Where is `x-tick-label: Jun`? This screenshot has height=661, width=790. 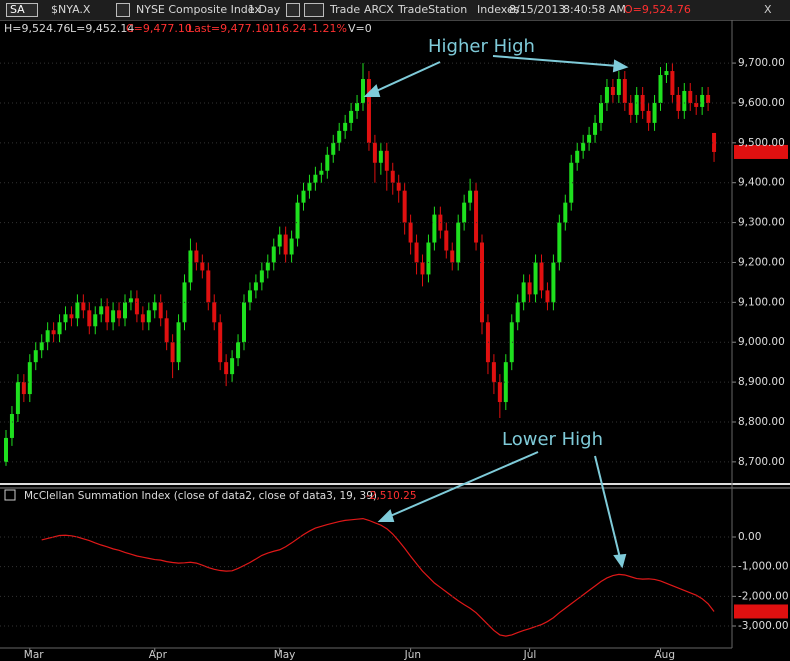
x-tick-label: Jun is located at coordinates (412, 655).